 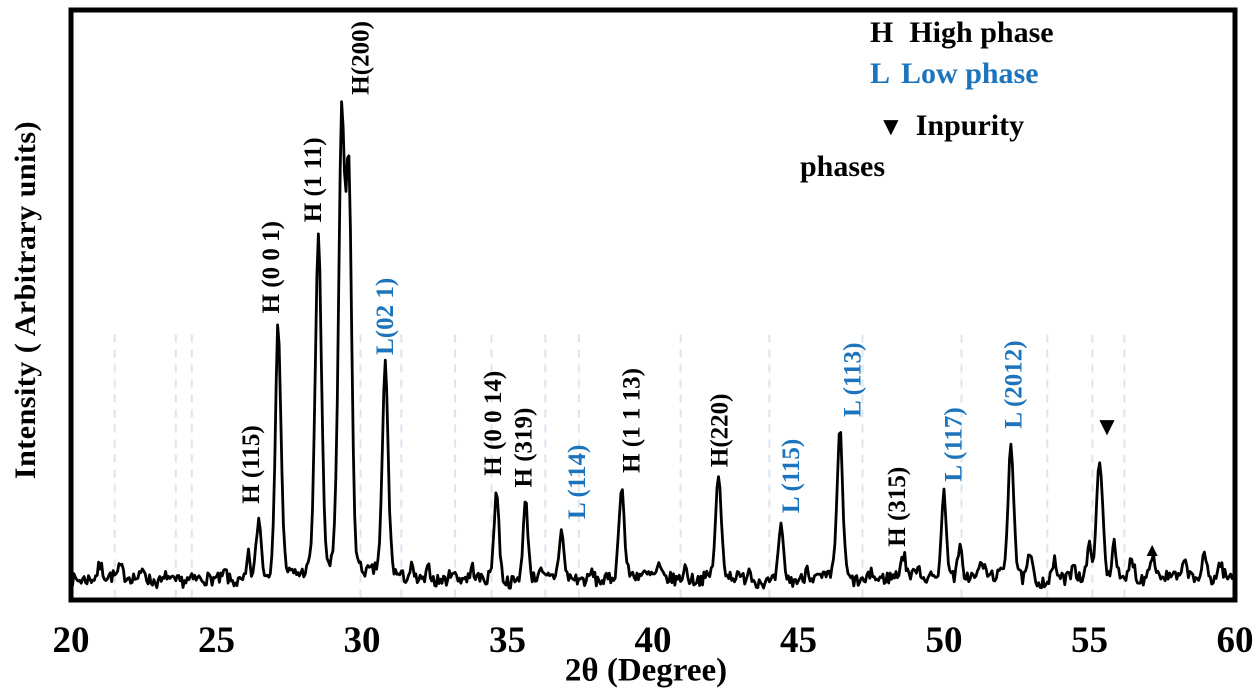 What do you see at coordinates (1013, 384) in the screenshot?
I see `peak-label: L (2012)` at bounding box center [1013, 384].